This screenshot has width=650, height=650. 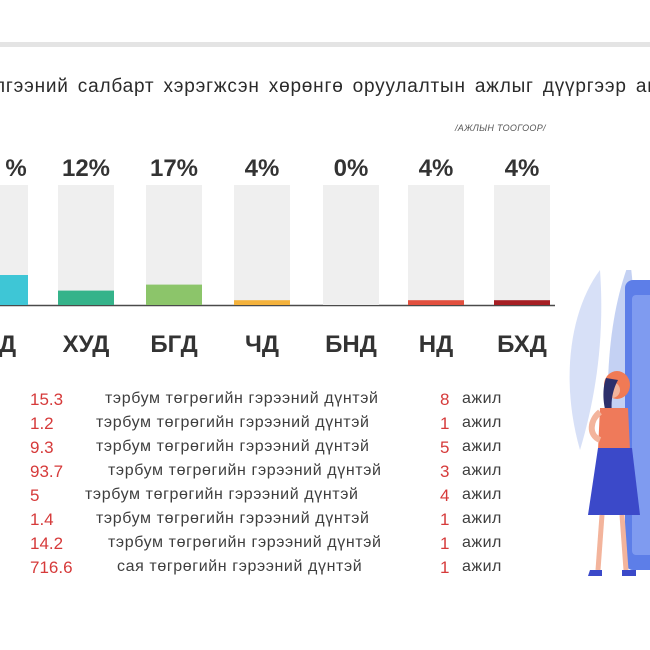 I want to click on stat-row: 1.2 тэрбум төгрөгийн гэрээний дүнтэй 1 ажил, so click(x=325, y=425).